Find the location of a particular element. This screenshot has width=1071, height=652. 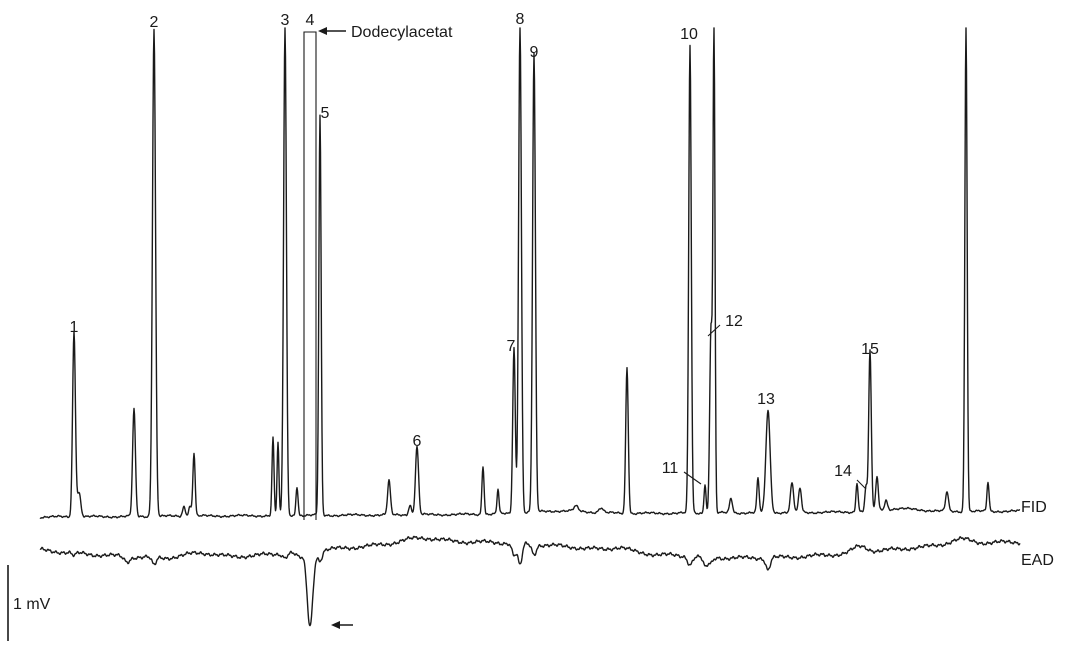

peak-label: 13 is located at coordinates (766, 399).